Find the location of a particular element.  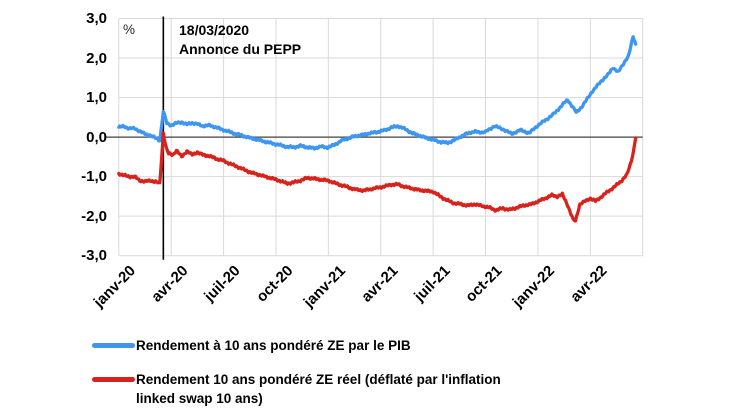

legend-label-pib: Rendement à 10 ans pondéré ZE par le PIB is located at coordinates (273, 345).